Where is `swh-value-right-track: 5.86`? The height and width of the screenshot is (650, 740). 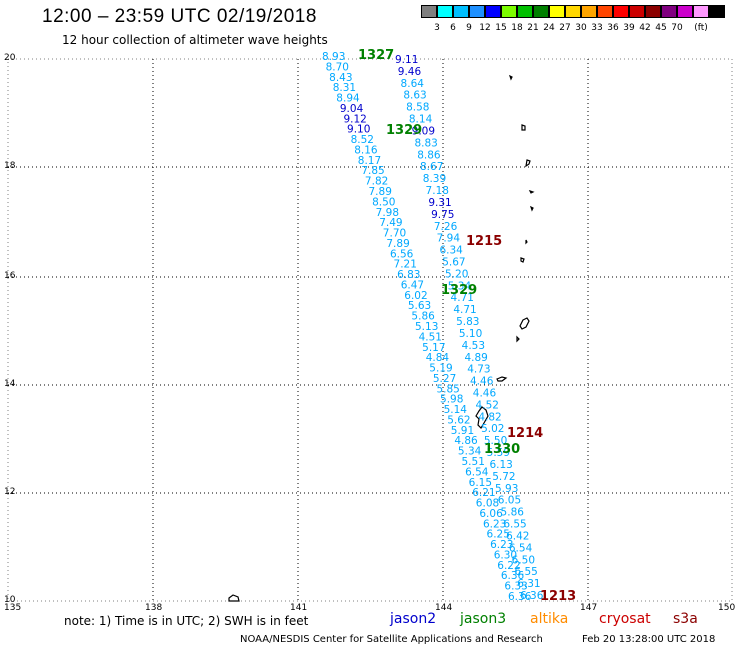
swh-value-right-track: 5.86 is located at coordinates (513, 513).